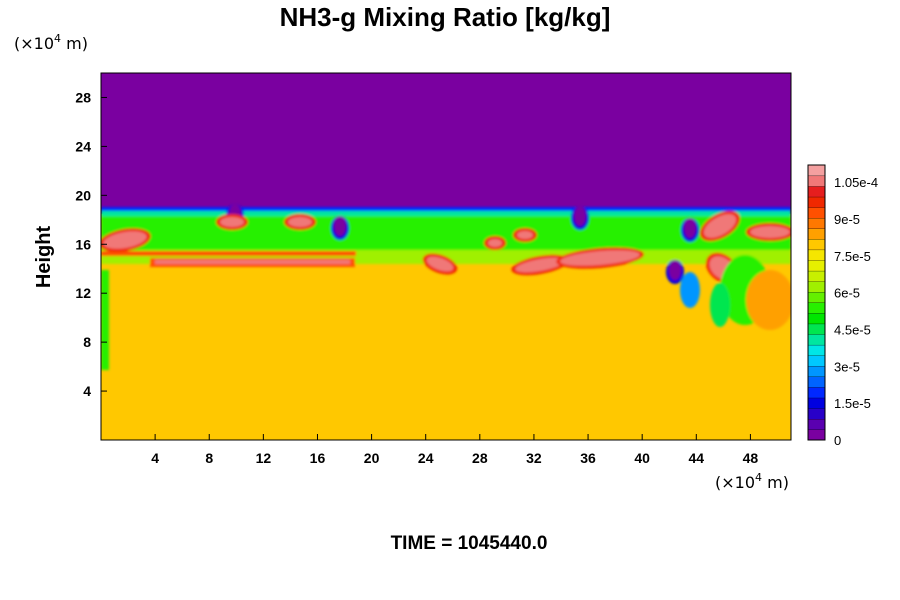 The height and width of the screenshot is (600, 900). What do you see at coordinates (588, 458) in the screenshot?
I see `x-tick-label: 36` at bounding box center [588, 458].